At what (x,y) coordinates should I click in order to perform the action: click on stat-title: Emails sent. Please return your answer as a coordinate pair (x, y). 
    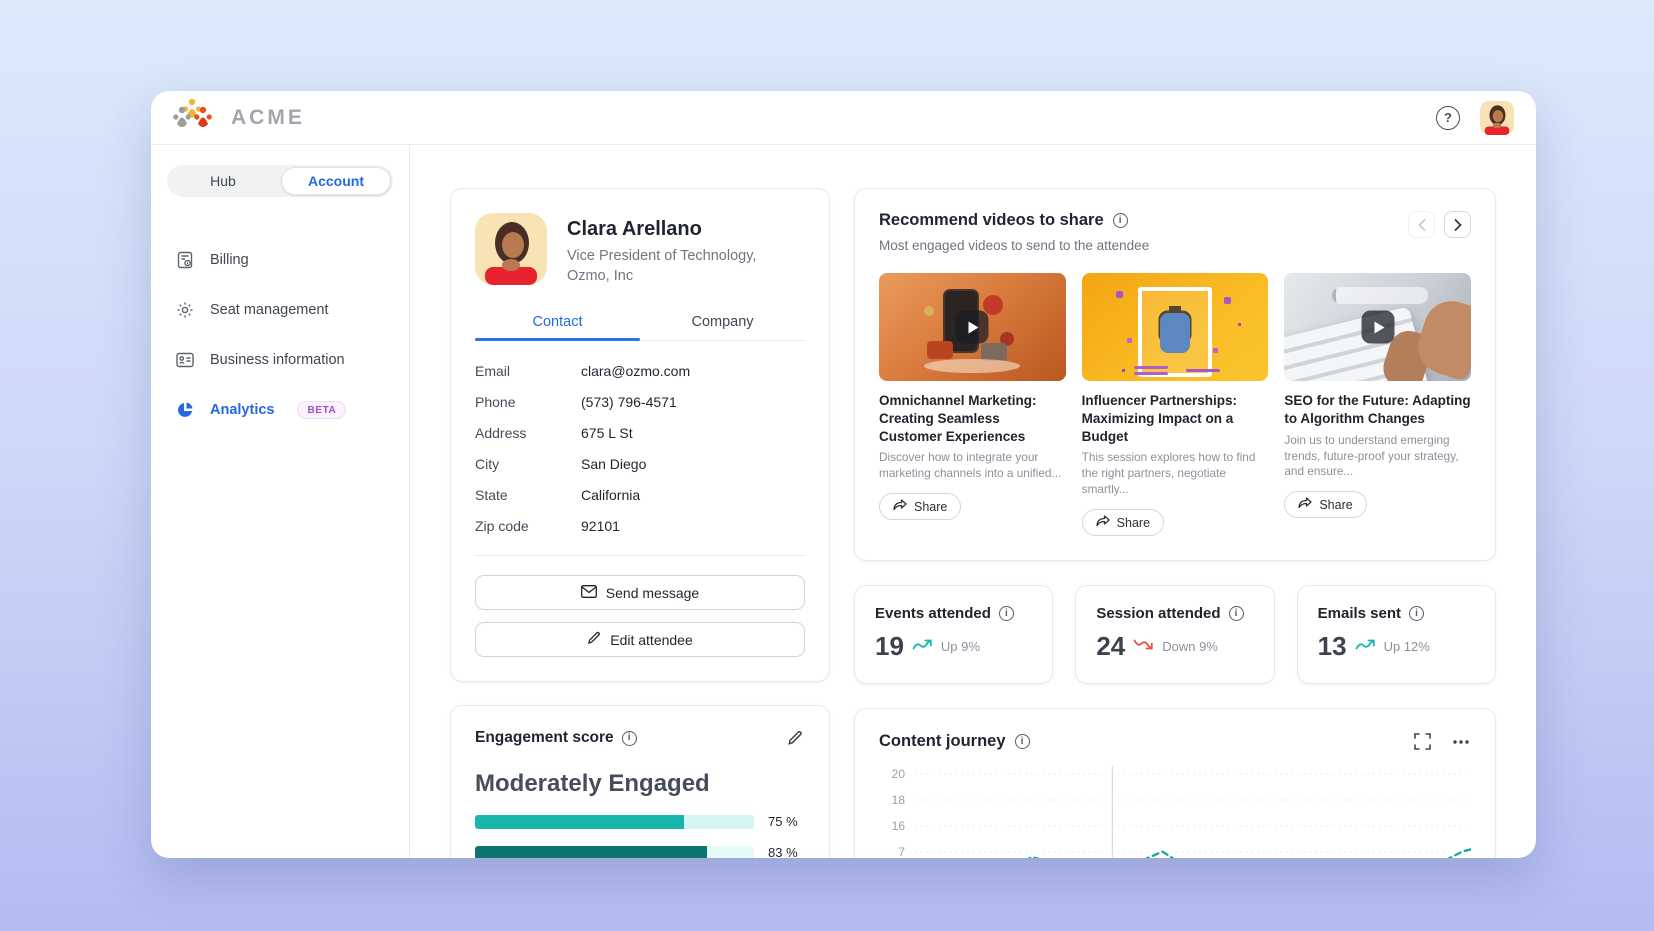
    Looking at the image, I should click on (1359, 614).